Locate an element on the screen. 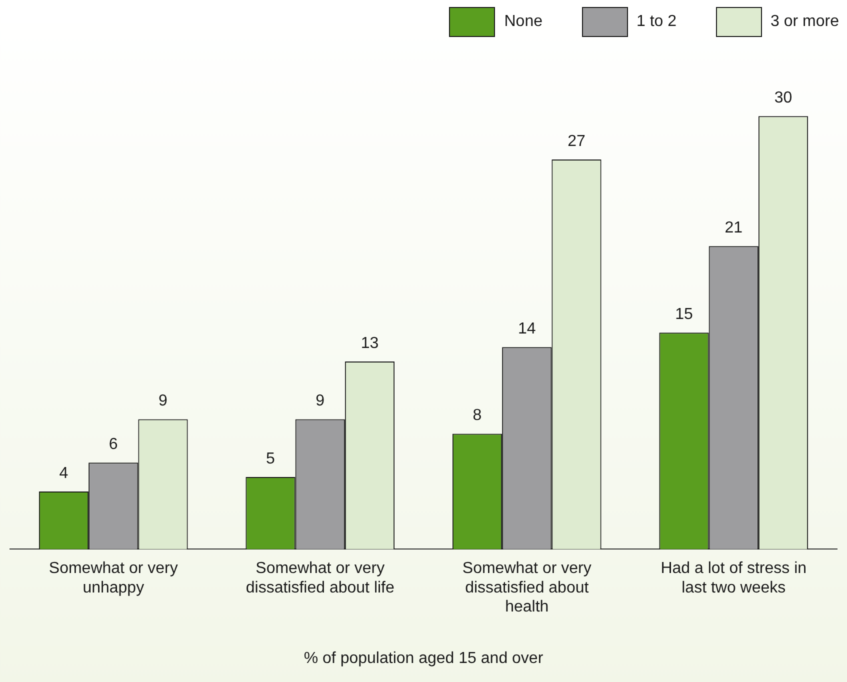 Image resolution: width=847 pixels, height=682 pixels. x-tick-label: Somewhat or very unhappy is located at coordinates (113, 578).